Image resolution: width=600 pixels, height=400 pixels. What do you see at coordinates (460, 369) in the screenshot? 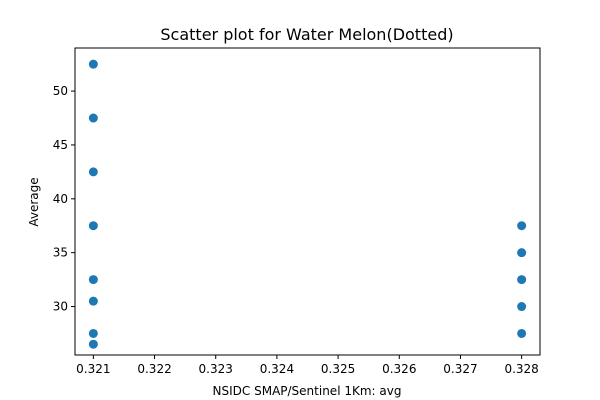
I see `x-tick-label: 0.327` at bounding box center [460, 369].